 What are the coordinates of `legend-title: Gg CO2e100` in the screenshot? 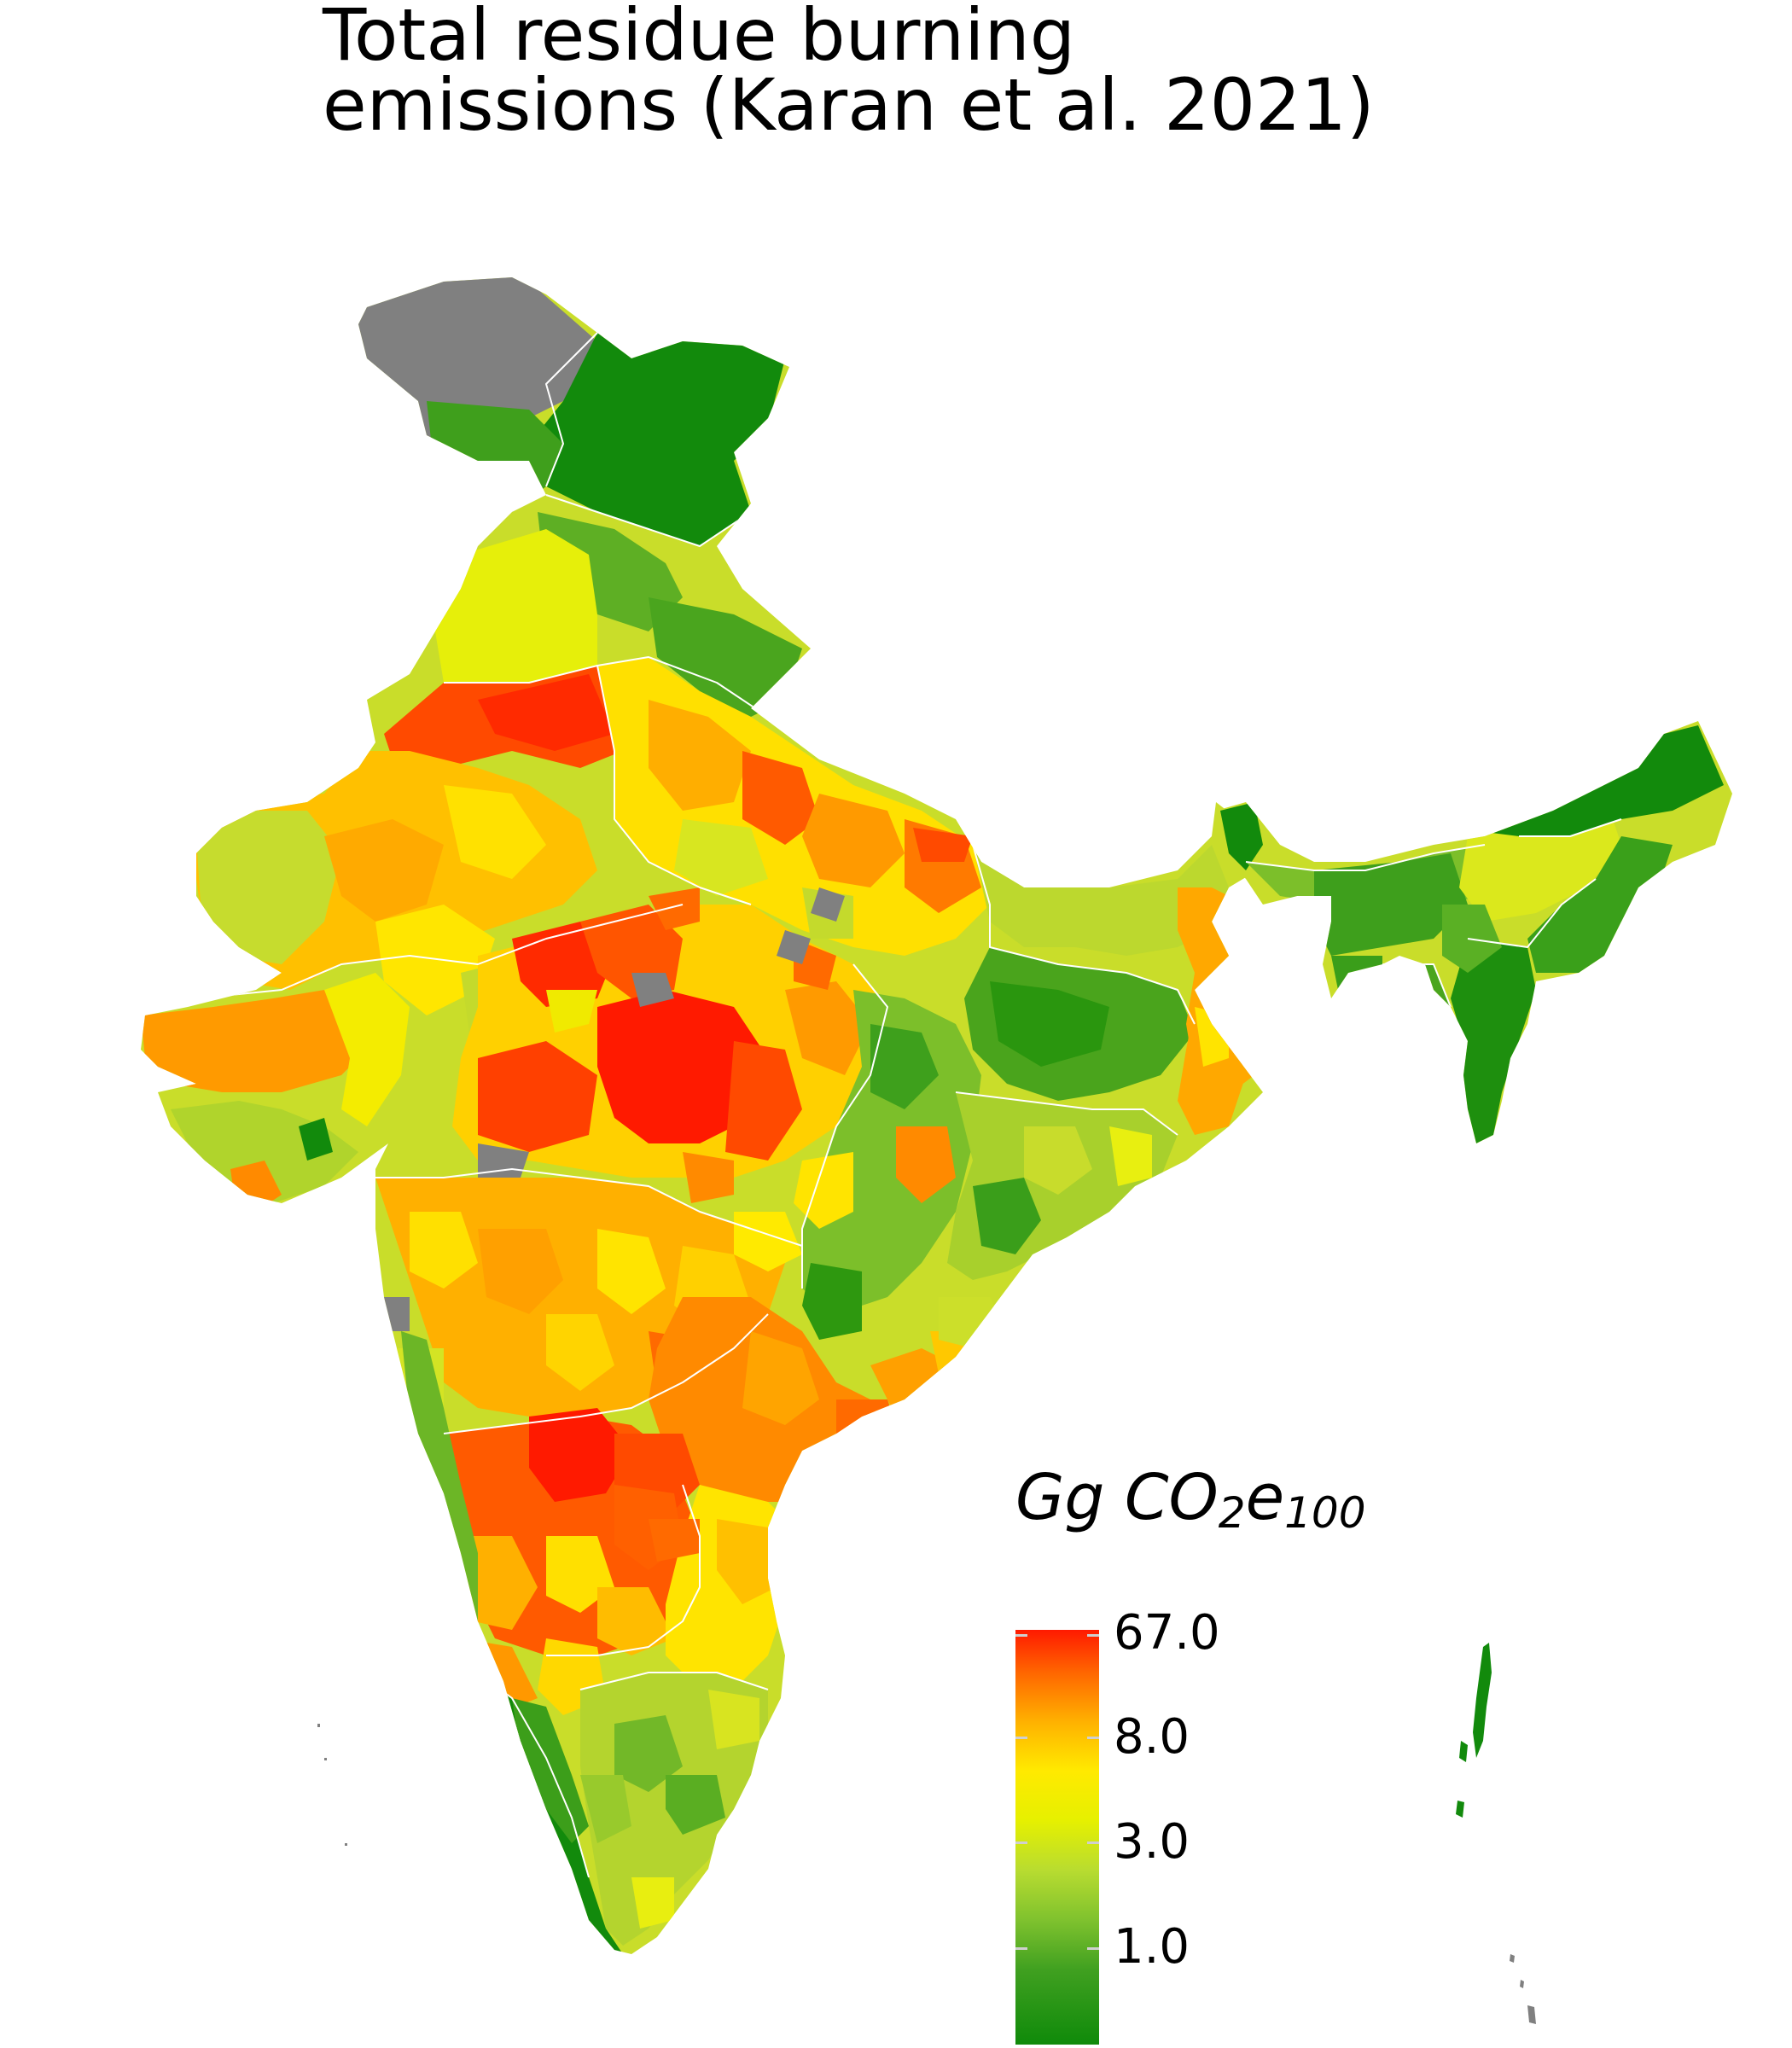 It's located at (1190, 1499).